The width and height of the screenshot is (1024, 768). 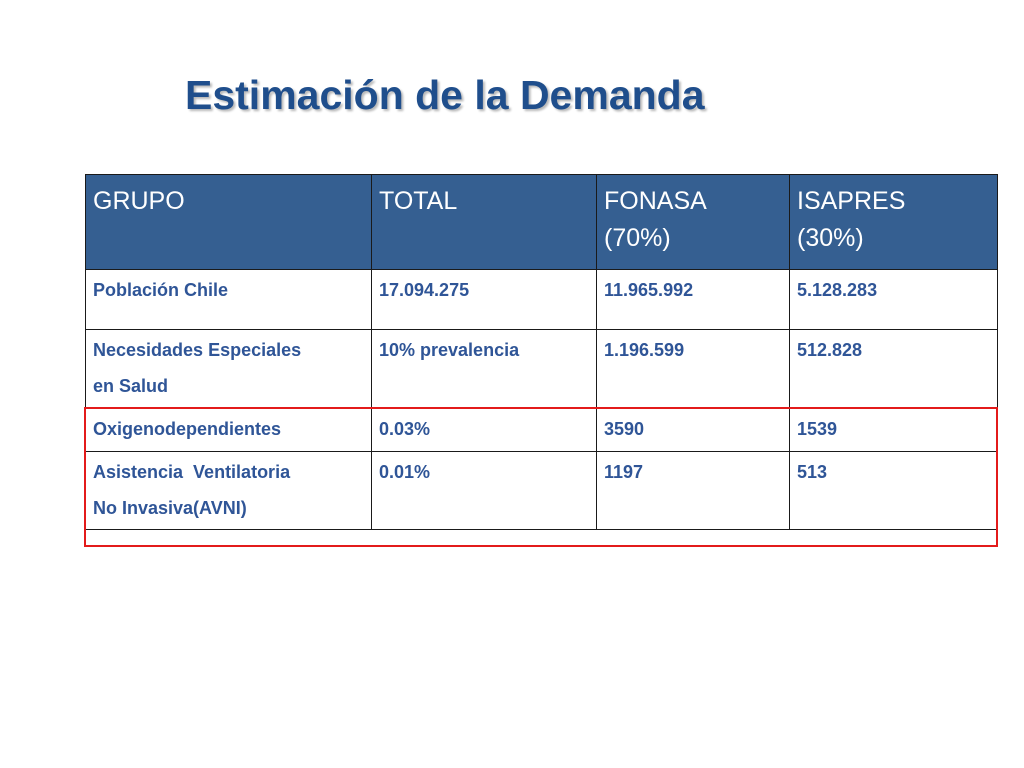 I want to click on cell-isapres: 512.828, so click(x=893, y=369).